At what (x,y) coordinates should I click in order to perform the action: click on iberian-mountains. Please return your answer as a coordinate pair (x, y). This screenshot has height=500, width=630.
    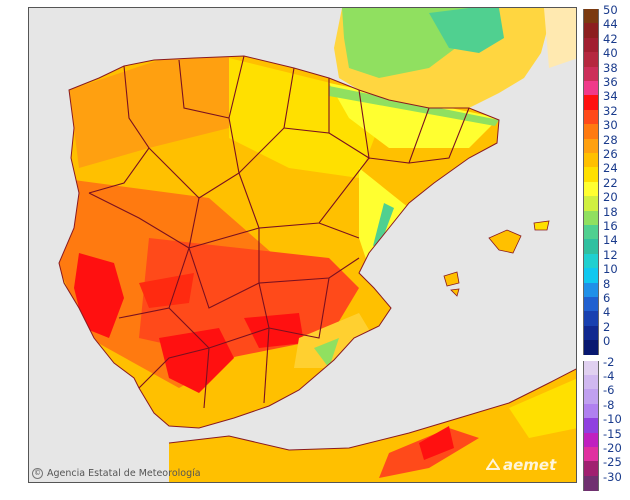
    Looking at the image, I should click on (383, 224).